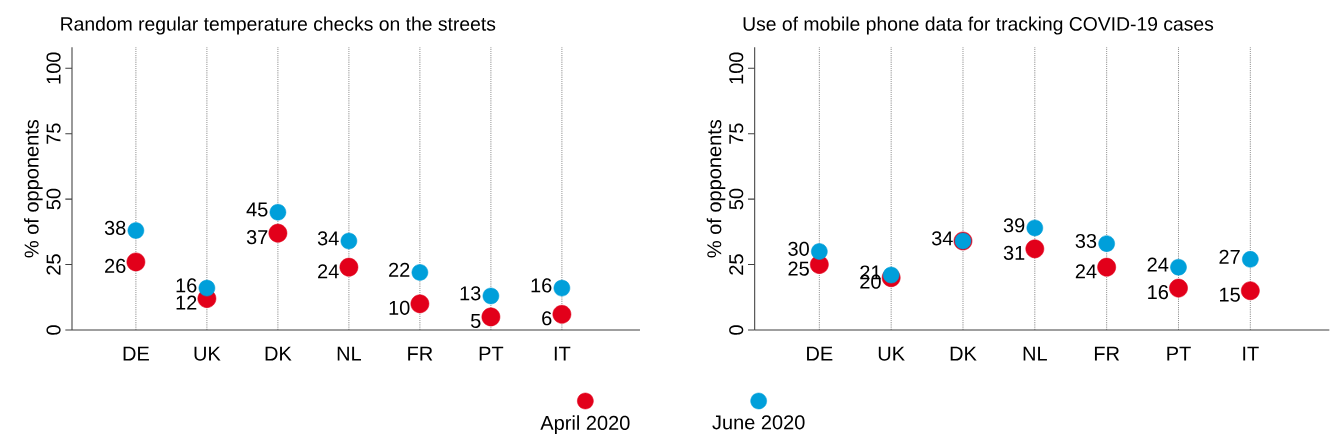 The image size is (1344, 439). I want to click on data-label: 38, so click(115, 227).